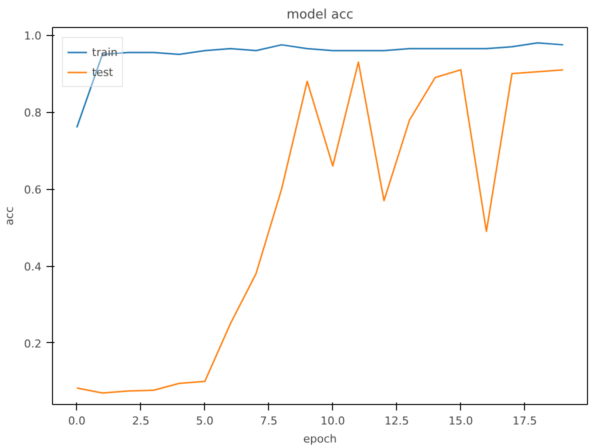 The height and width of the screenshot is (448, 592). I want to click on y-tick-label: 0.2, so click(33, 343).